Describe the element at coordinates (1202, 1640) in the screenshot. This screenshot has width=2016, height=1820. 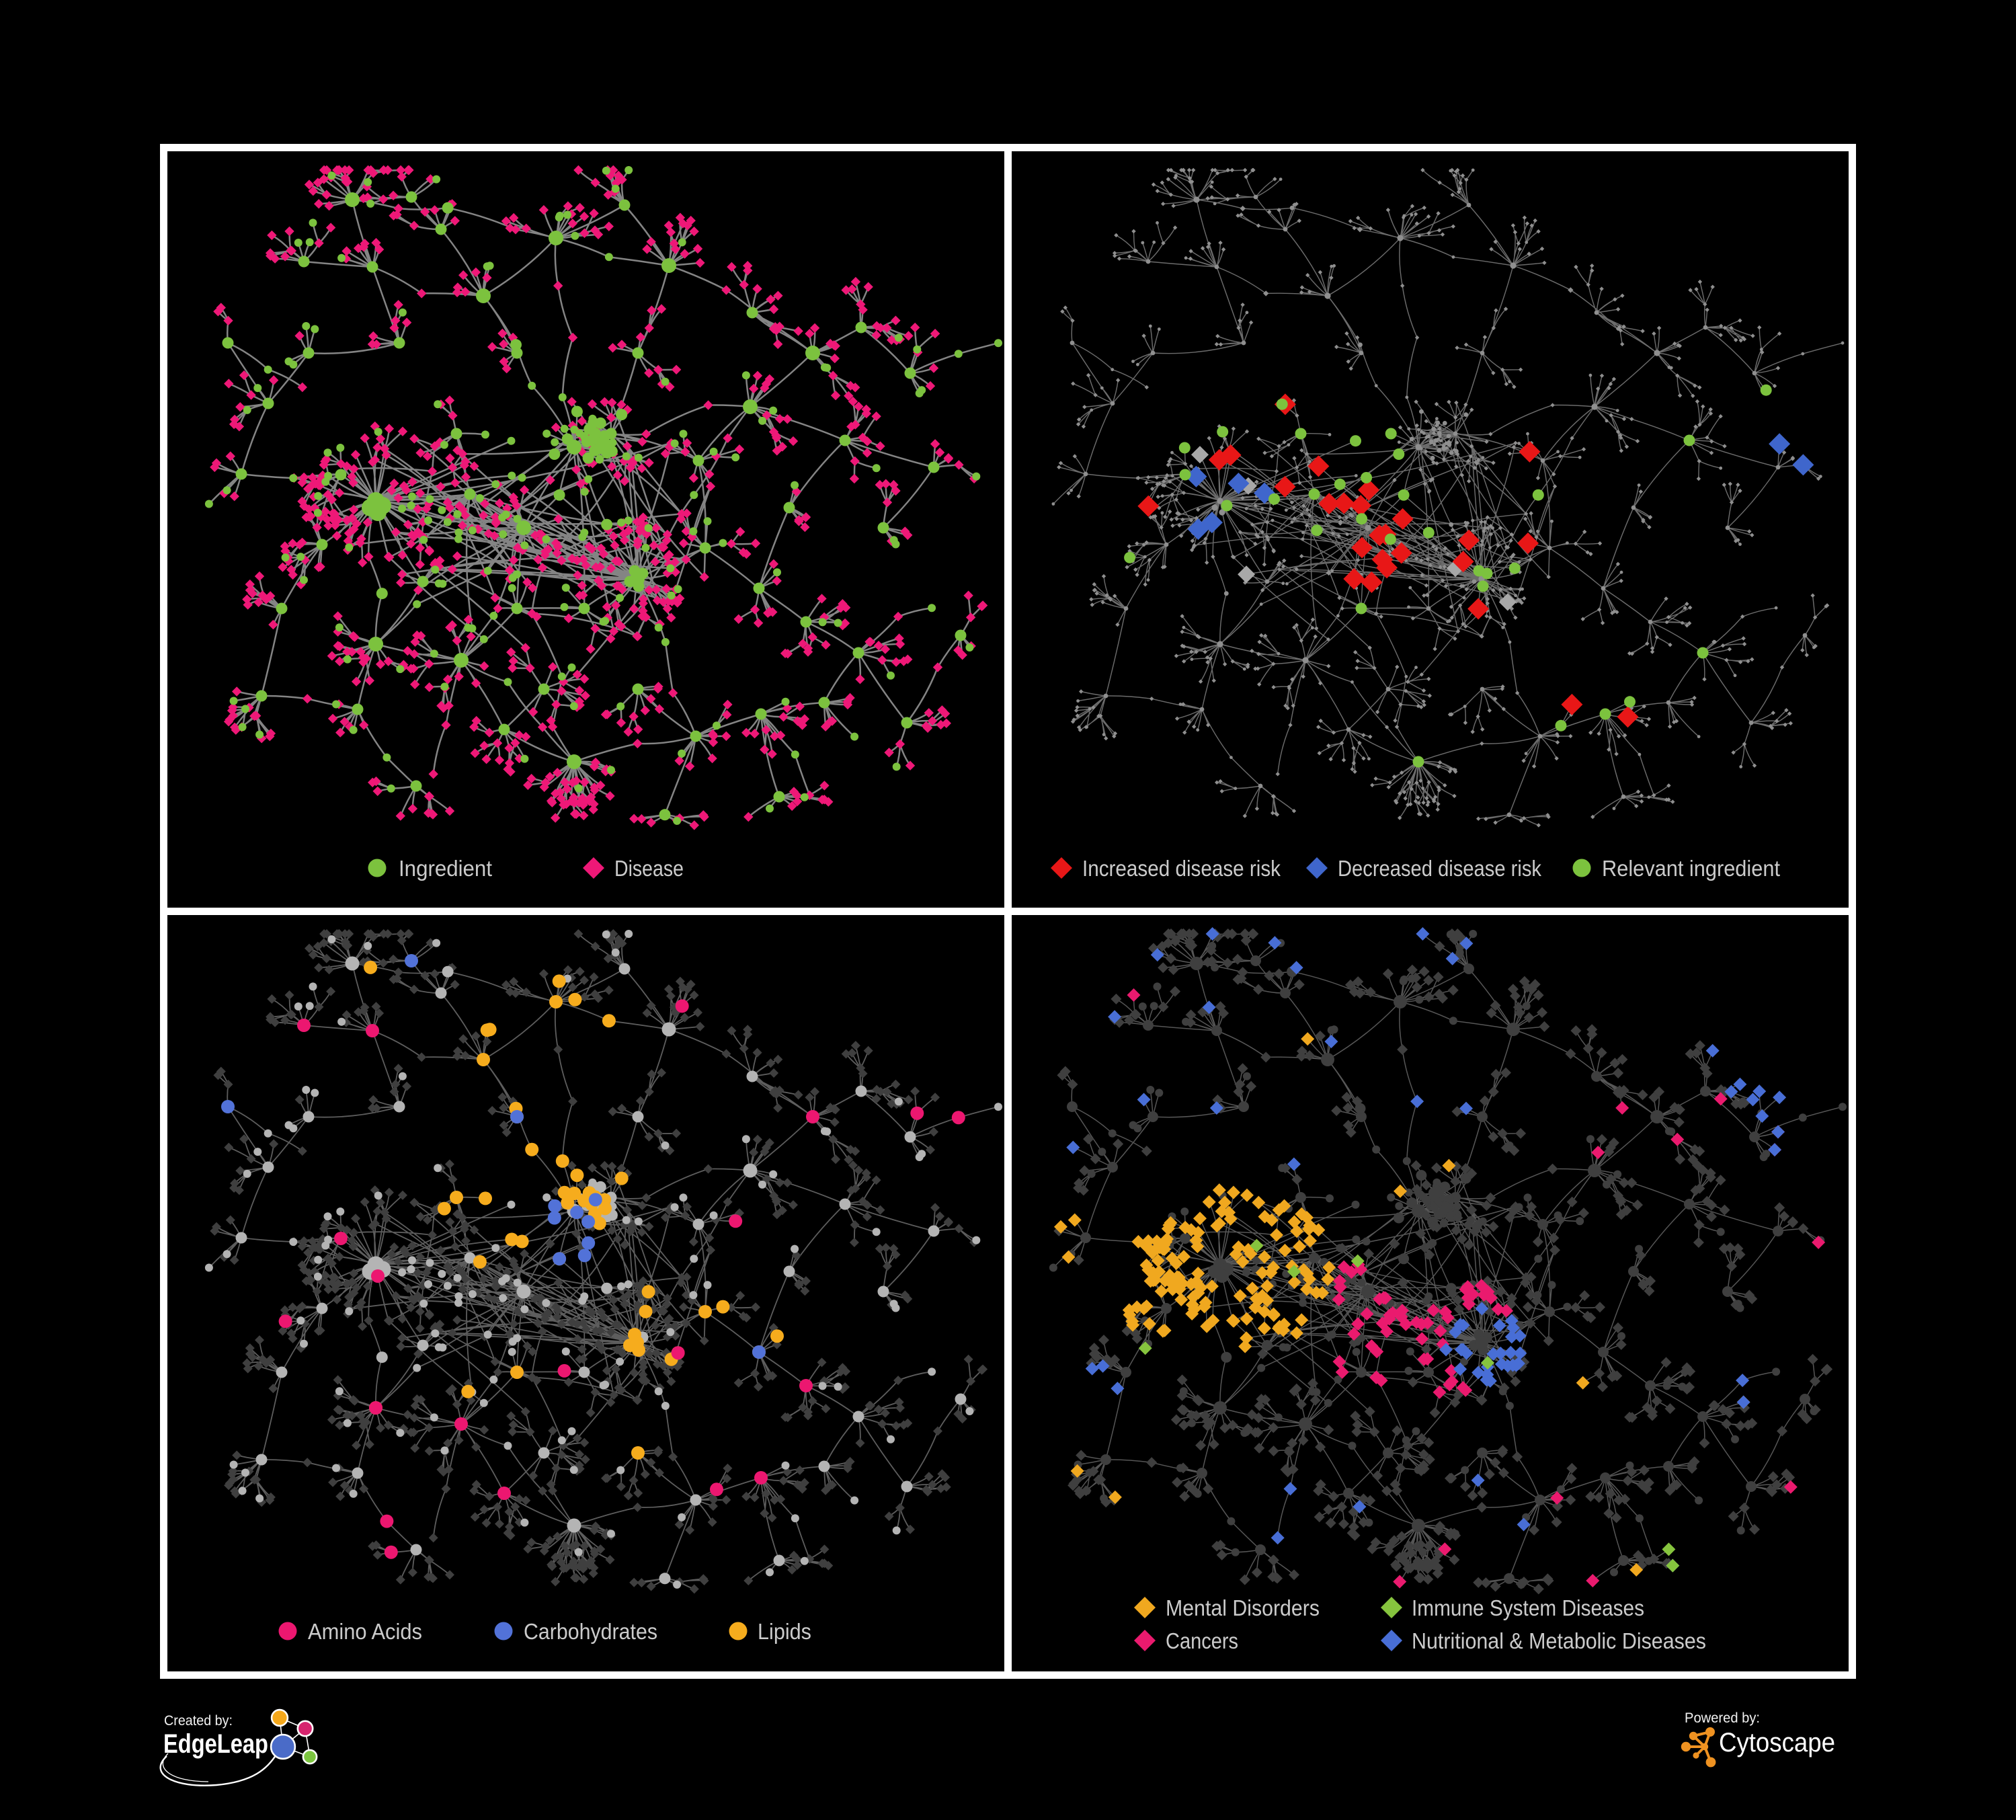
I see `svg-text: Cancers` at that location.